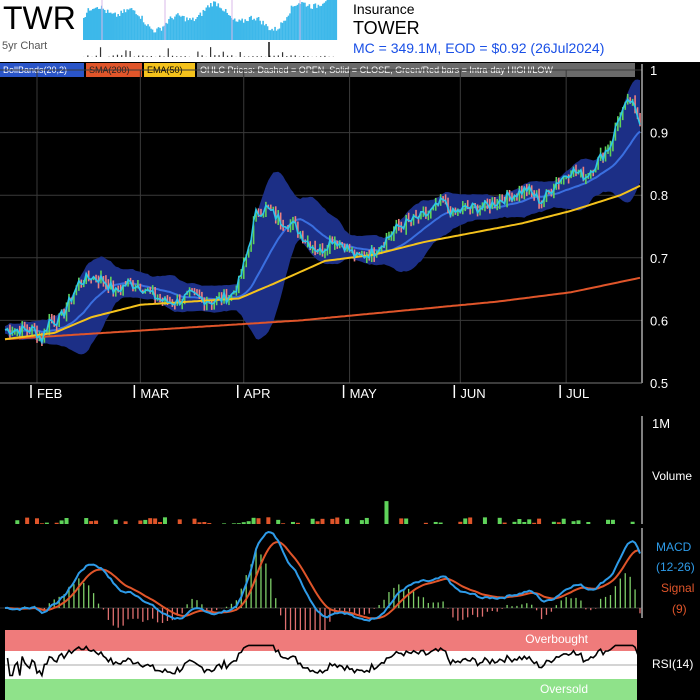  Describe the element at coordinates (321, 640) in the screenshot. I see `overbought-zone` at that location.